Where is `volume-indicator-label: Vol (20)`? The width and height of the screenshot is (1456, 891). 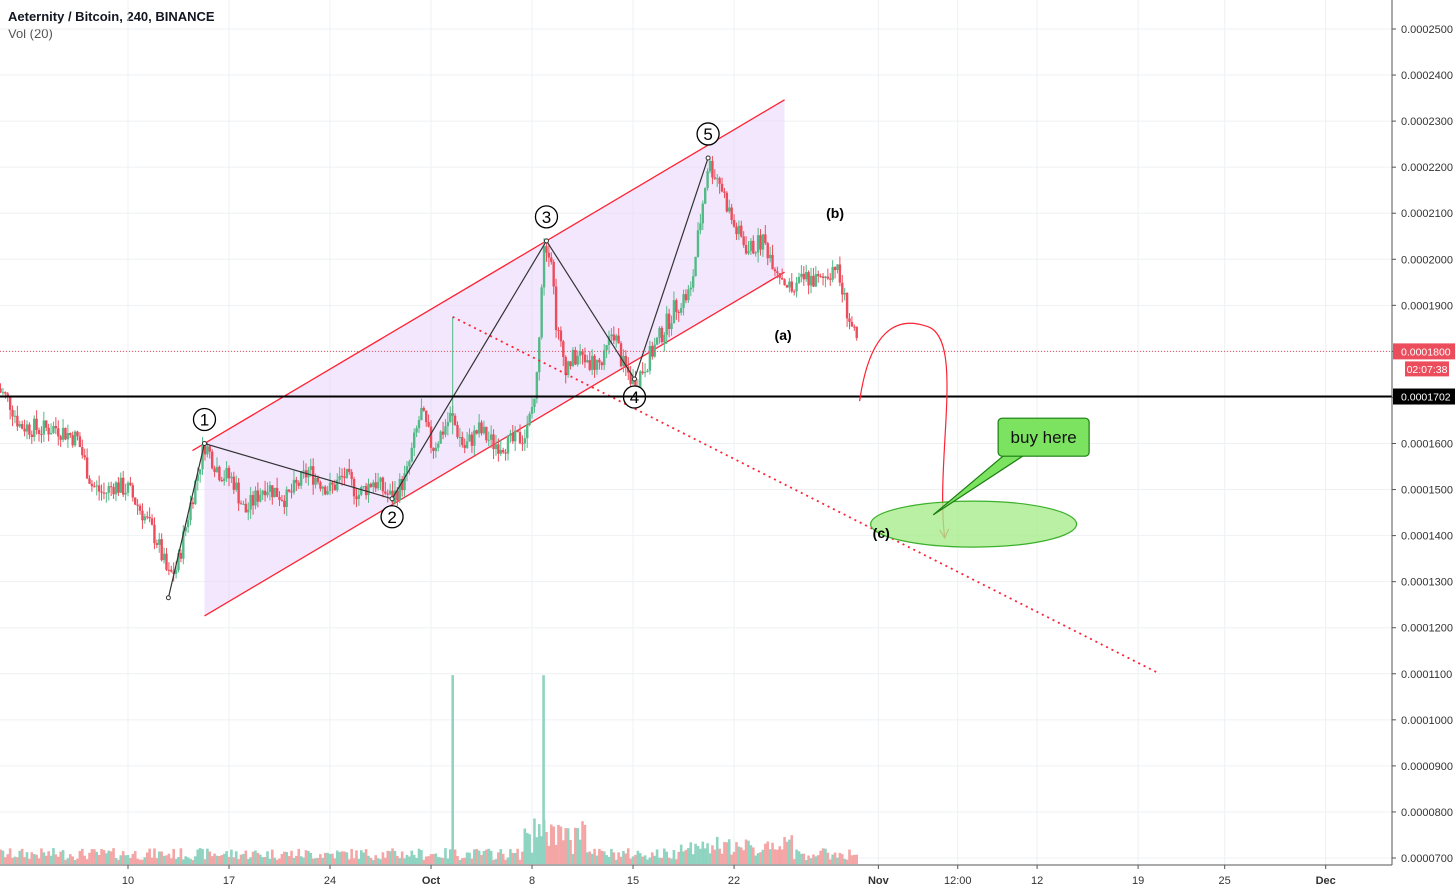 volume-indicator-label: Vol (20) is located at coordinates (30, 33).